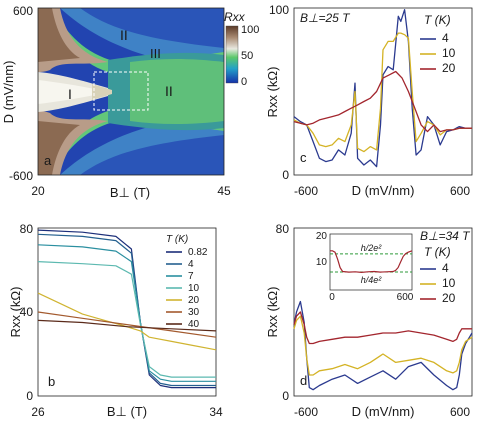 This screenshot has height=425, width=480. What do you see at coordinates (279, 10) in the screenshot?
I see `panel-c-ytick-100: 100` at bounding box center [279, 10].